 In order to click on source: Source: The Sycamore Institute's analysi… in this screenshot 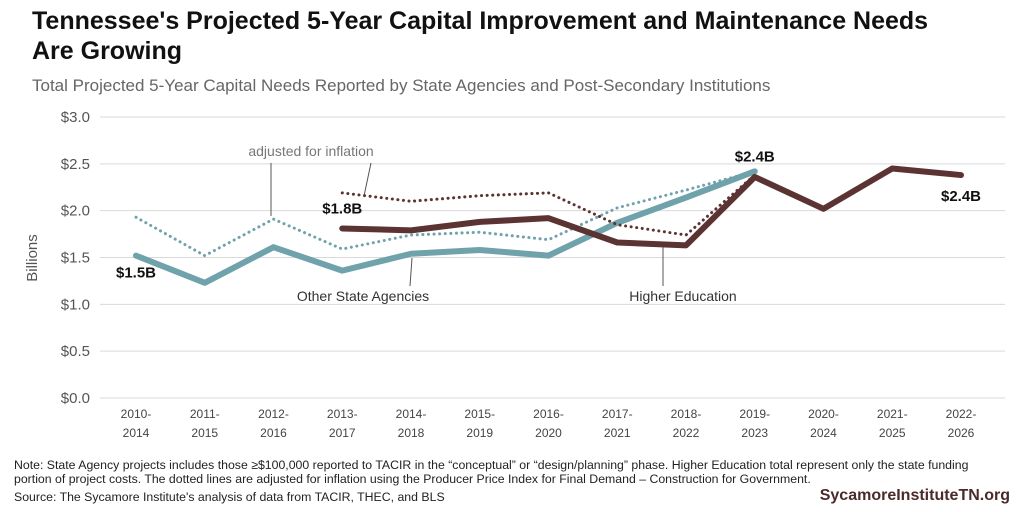, I will do `click(229, 497)`.